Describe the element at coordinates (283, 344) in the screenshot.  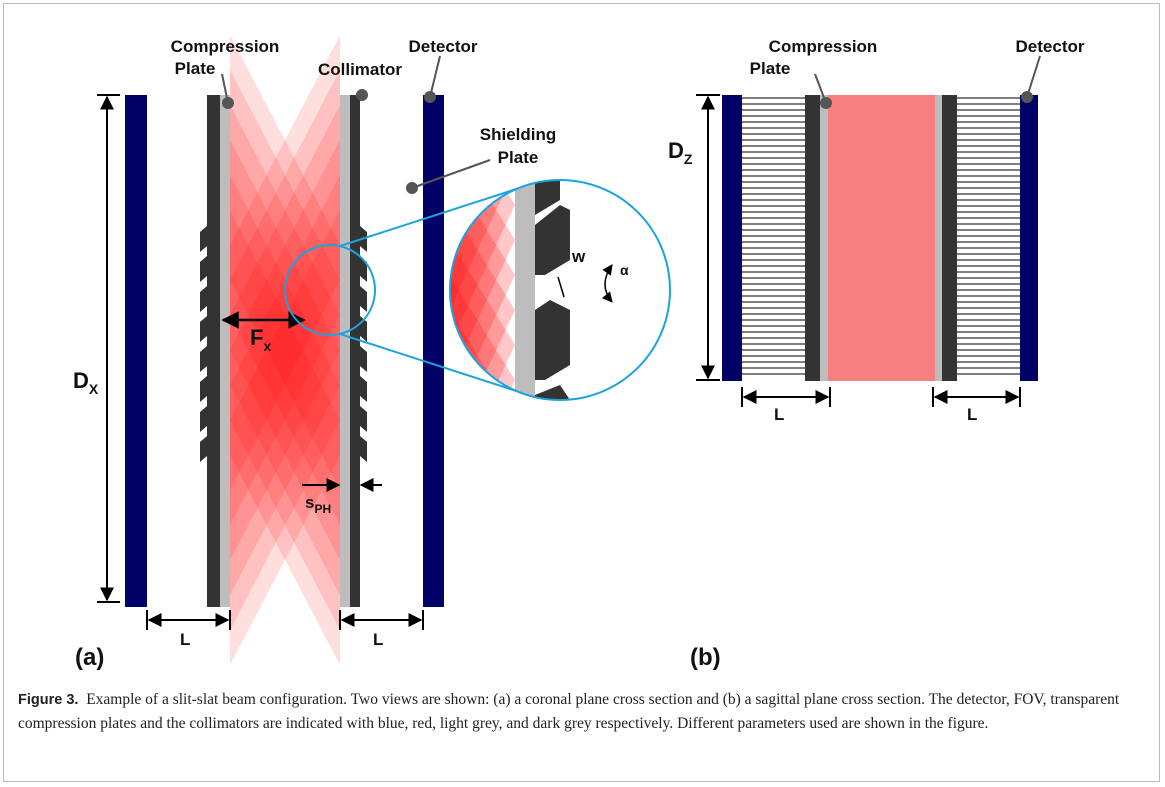
I see `collimator-slats` at that location.